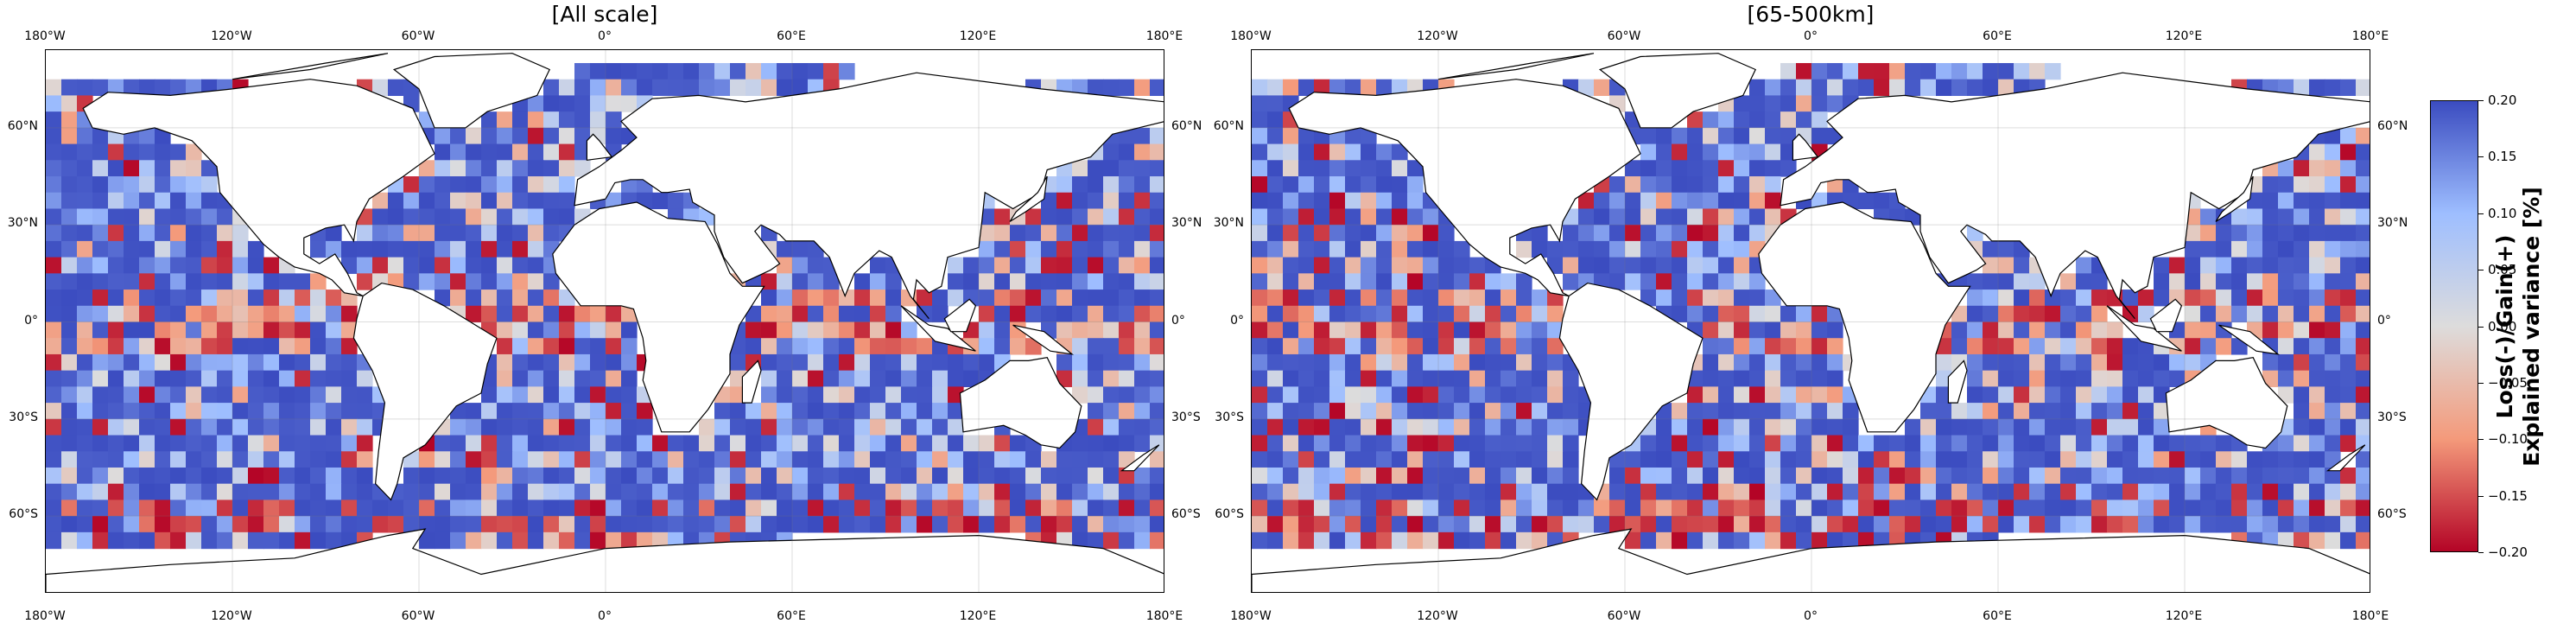  I want to click on panel-title-all-scale: [All scale], so click(604, 14).